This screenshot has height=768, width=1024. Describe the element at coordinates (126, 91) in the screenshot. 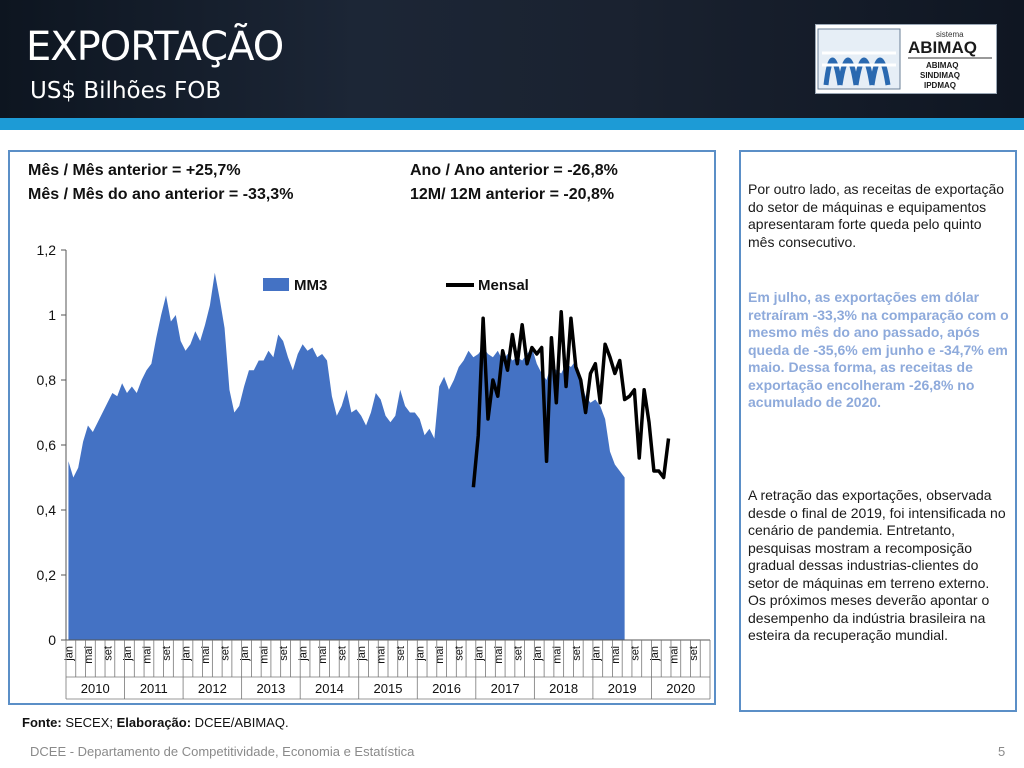

I see `page-subtitle: US$ Bilhões FOB` at that location.